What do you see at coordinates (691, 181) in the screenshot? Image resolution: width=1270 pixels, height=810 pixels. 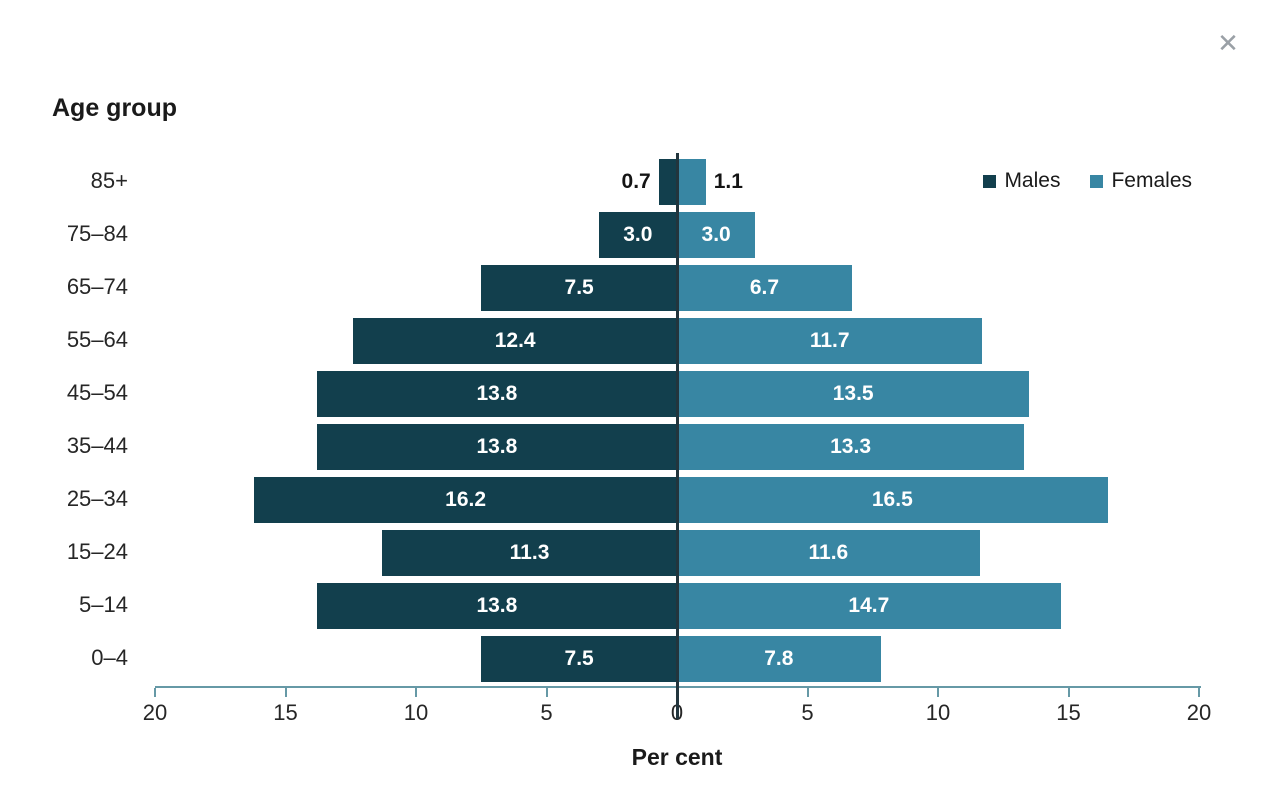 I see `bar-females-85+` at bounding box center [691, 181].